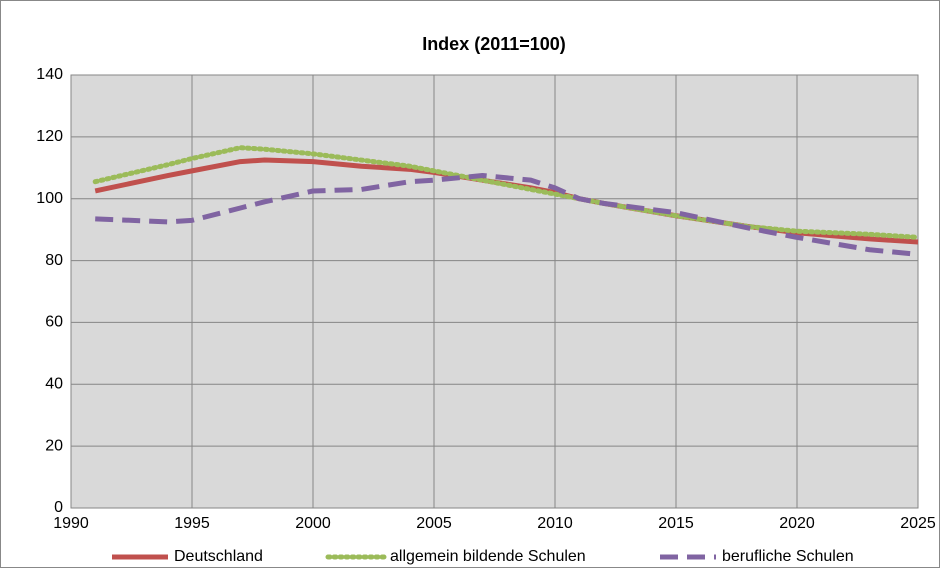  Describe the element at coordinates (49, 198) in the screenshot. I see `y-tick-label: 100` at that location.